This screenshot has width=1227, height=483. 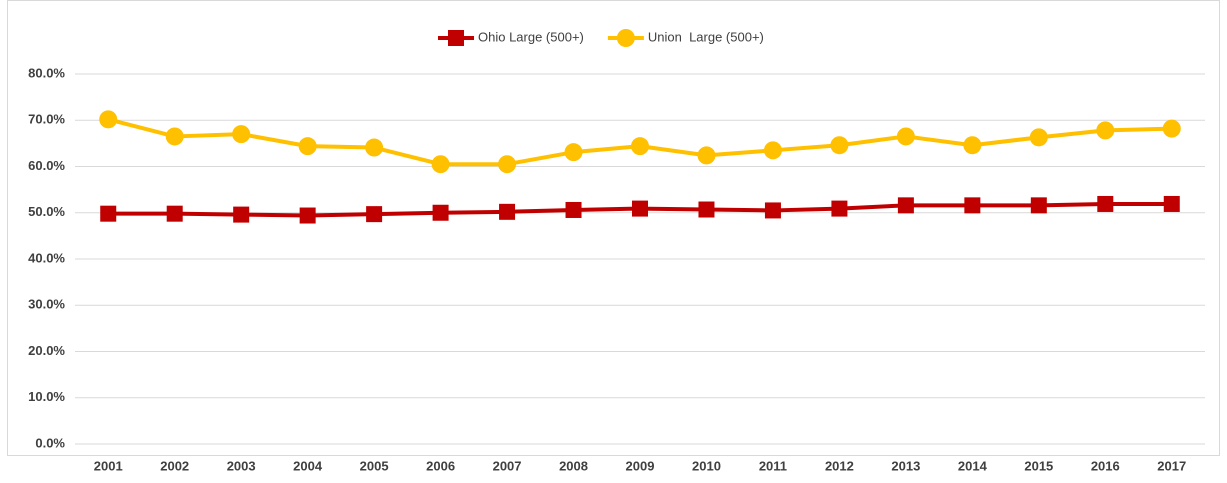 I want to click on x-tick-label: 2016, so click(x=1105, y=465).